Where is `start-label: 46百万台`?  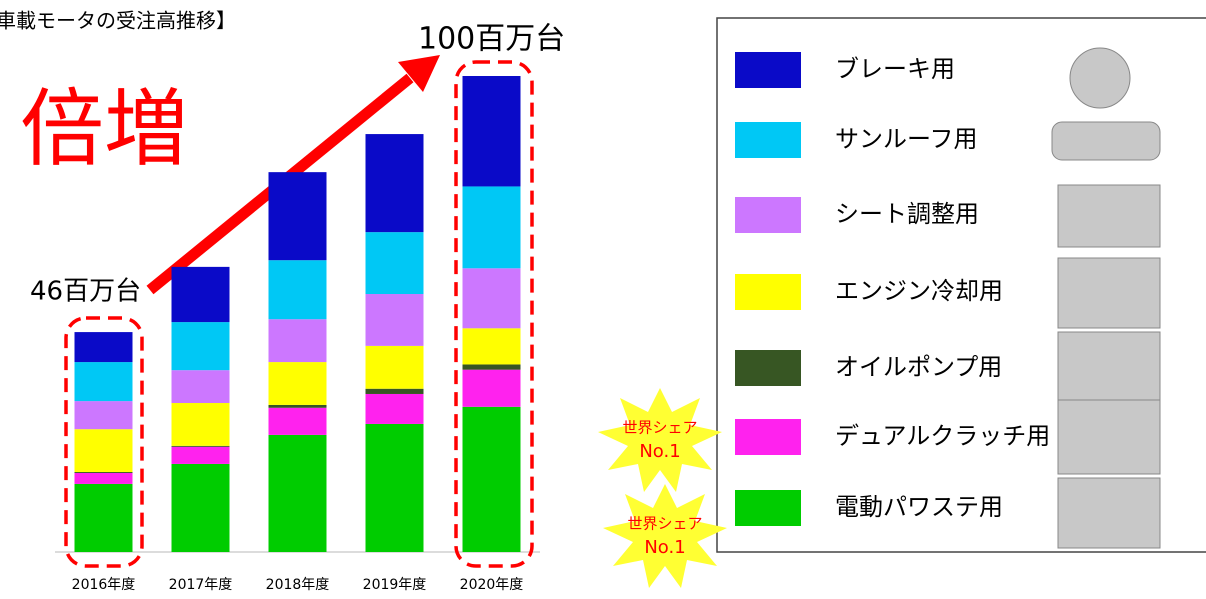
start-label: 46百万台 is located at coordinates (85, 292).